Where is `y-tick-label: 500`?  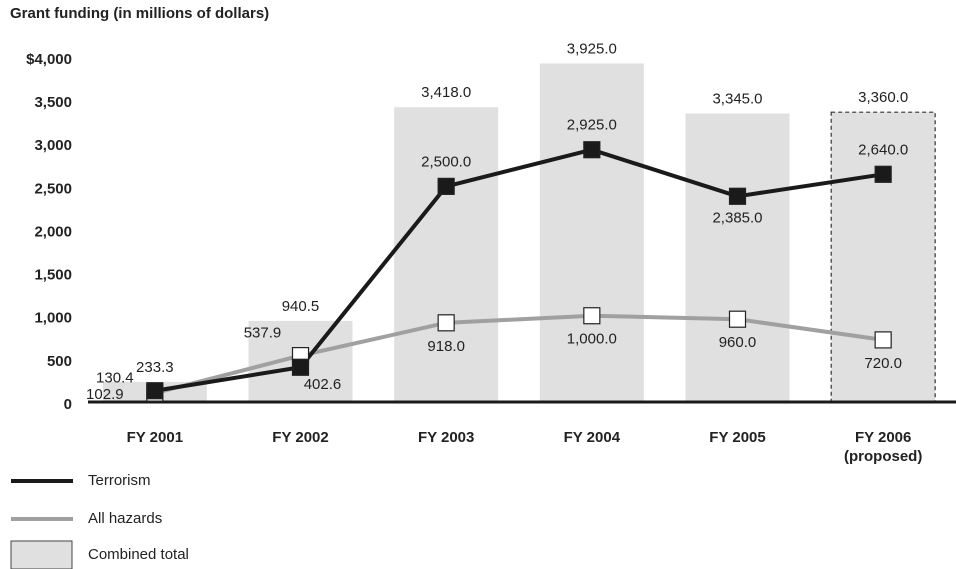 y-tick-label: 500 is located at coordinates (59, 361).